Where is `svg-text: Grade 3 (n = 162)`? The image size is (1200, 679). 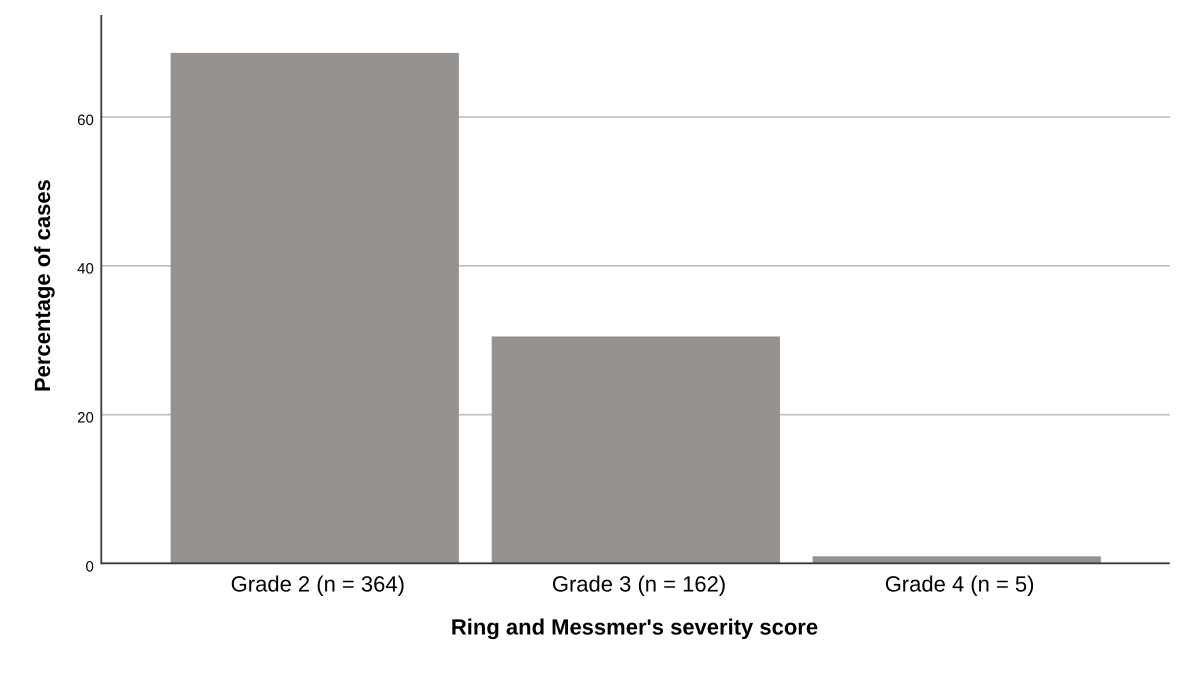
svg-text: Grade 3 (n = 162) is located at coordinates (639, 584).